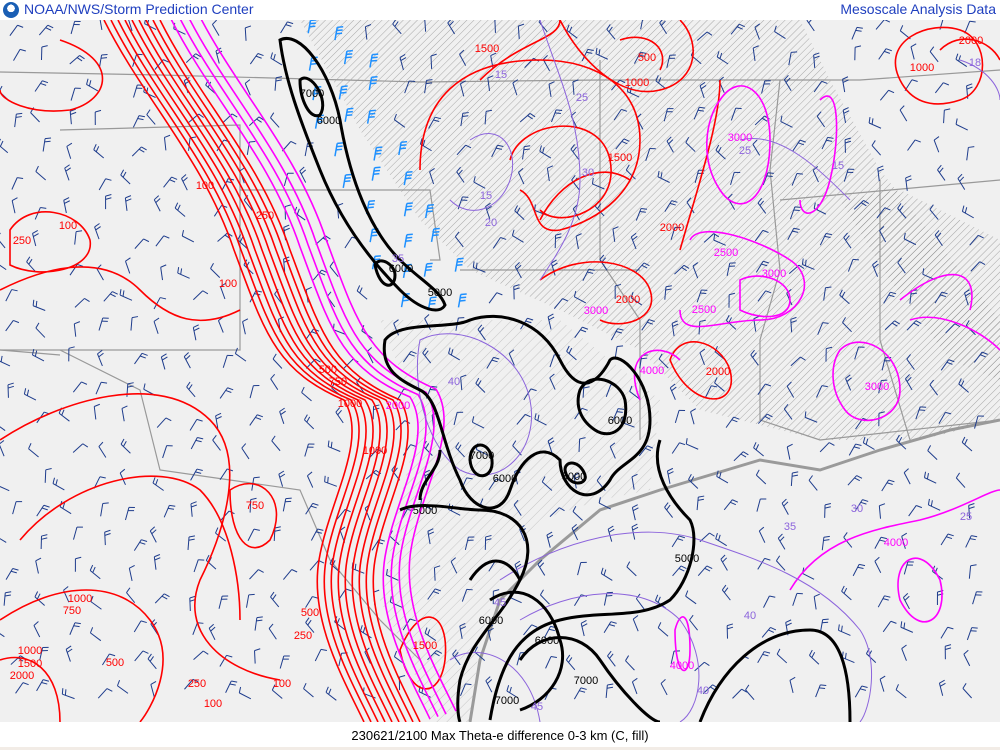  What do you see at coordinates (228, 284) in the screenshot?
I see `red-contour-label: 100` at bounding box center [228, 284].